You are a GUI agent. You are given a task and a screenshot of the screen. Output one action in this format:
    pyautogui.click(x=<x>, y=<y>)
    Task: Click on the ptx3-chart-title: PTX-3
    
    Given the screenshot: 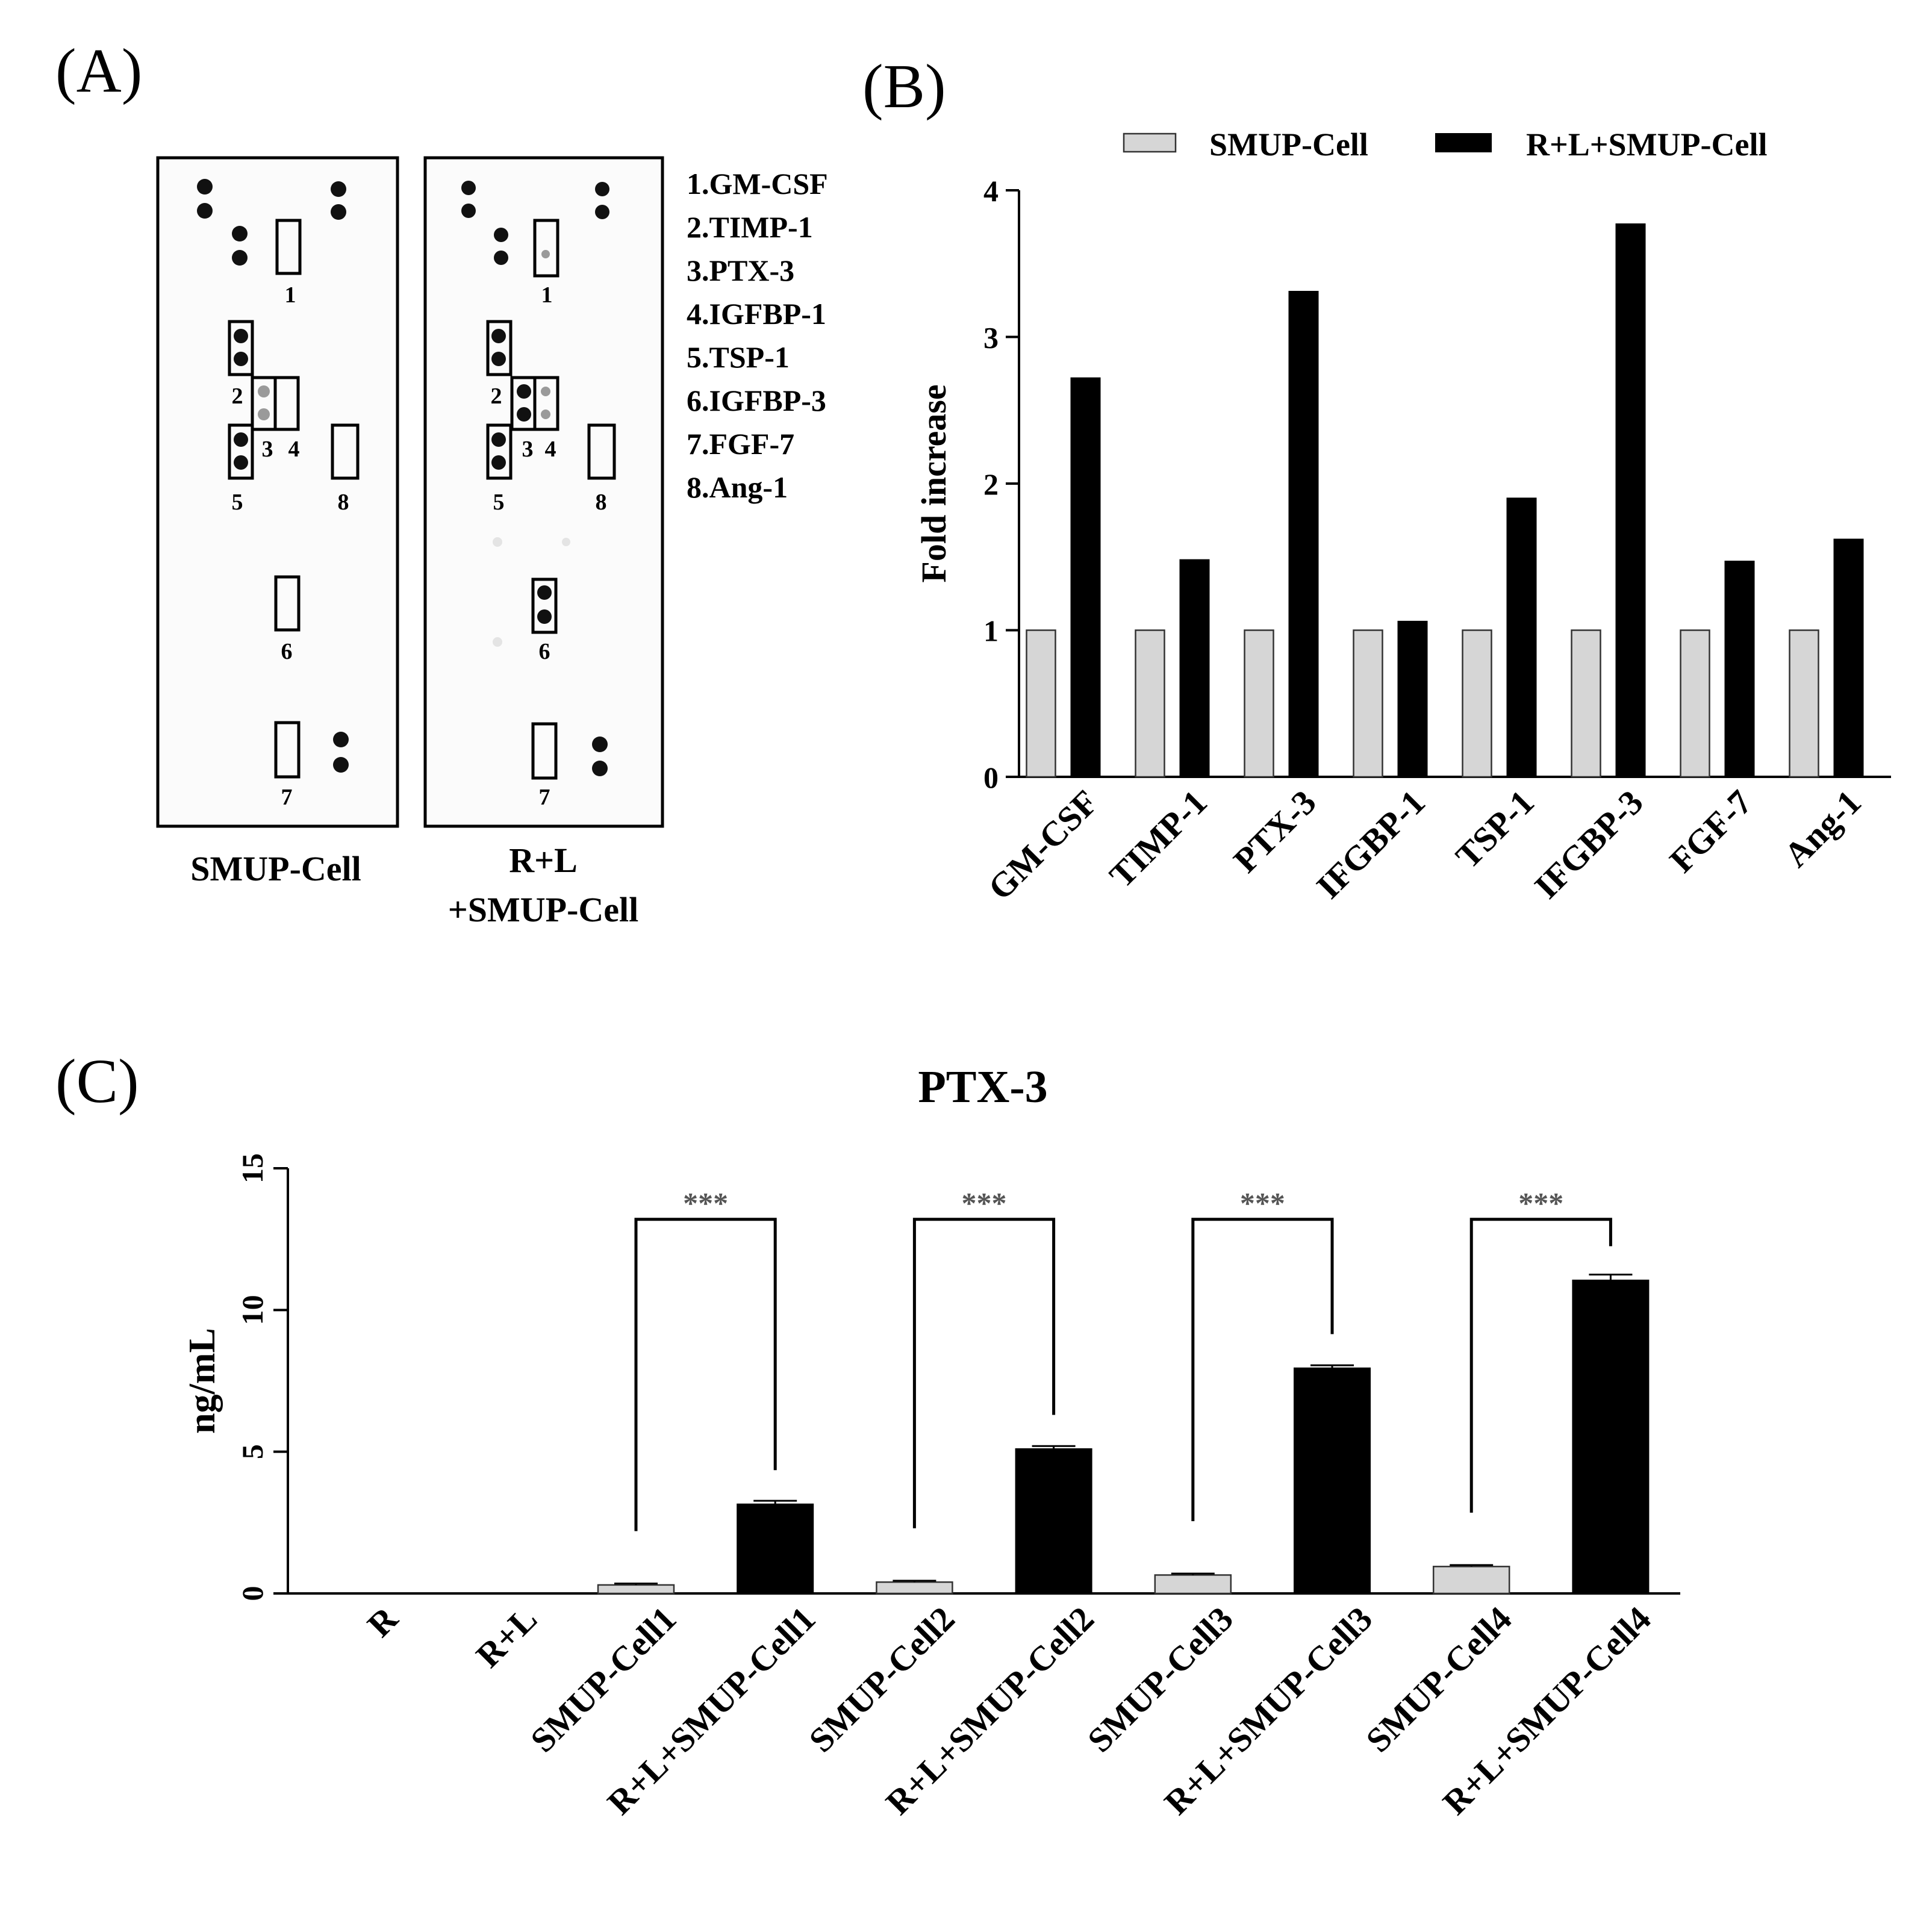 What is the action you would take?
    pyautogui.click(x=982, y=1087)
    